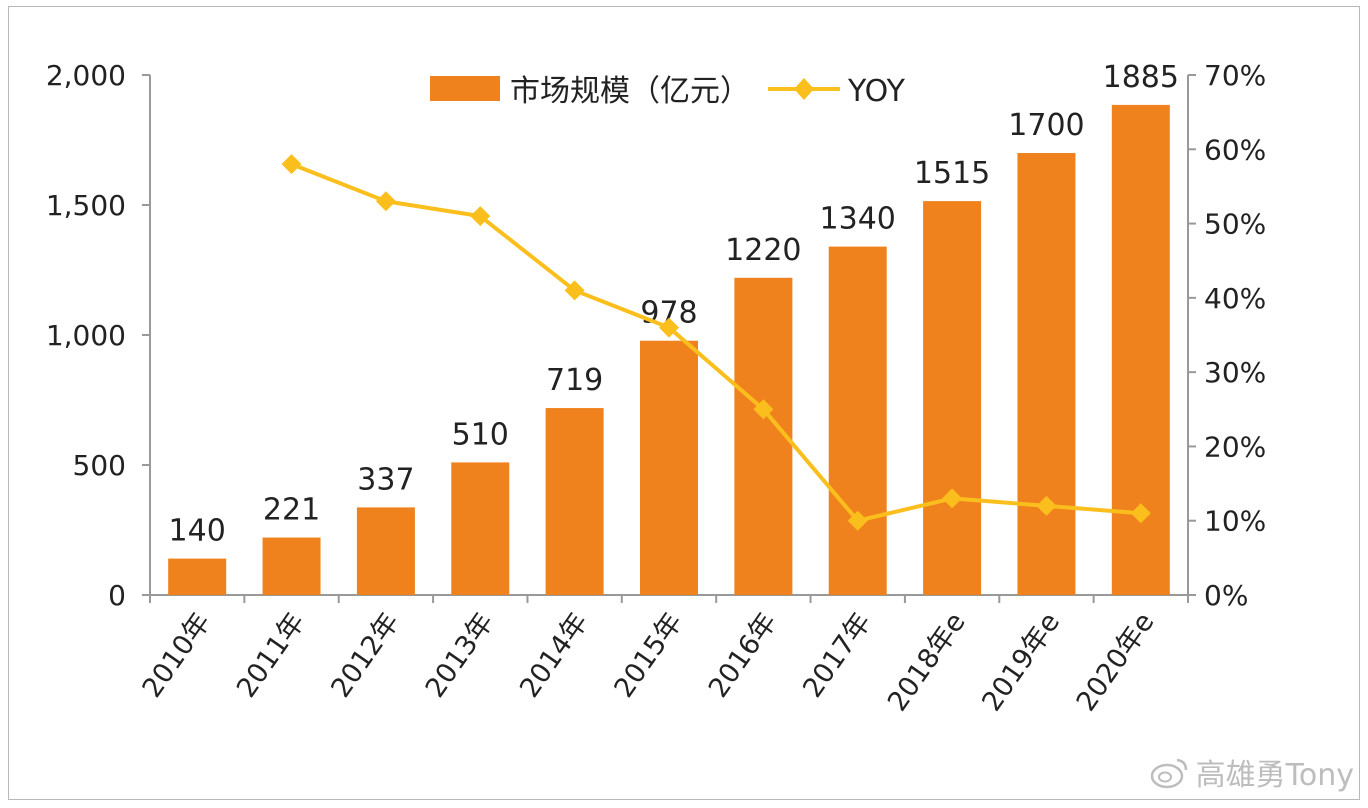 Image resolution: width=1368 pixels, height=808 pixels. What do you see at coordinates (271, 655) in the screenshot?
I see `x-tick-label: 2011年` at bounding box center [271, 655].